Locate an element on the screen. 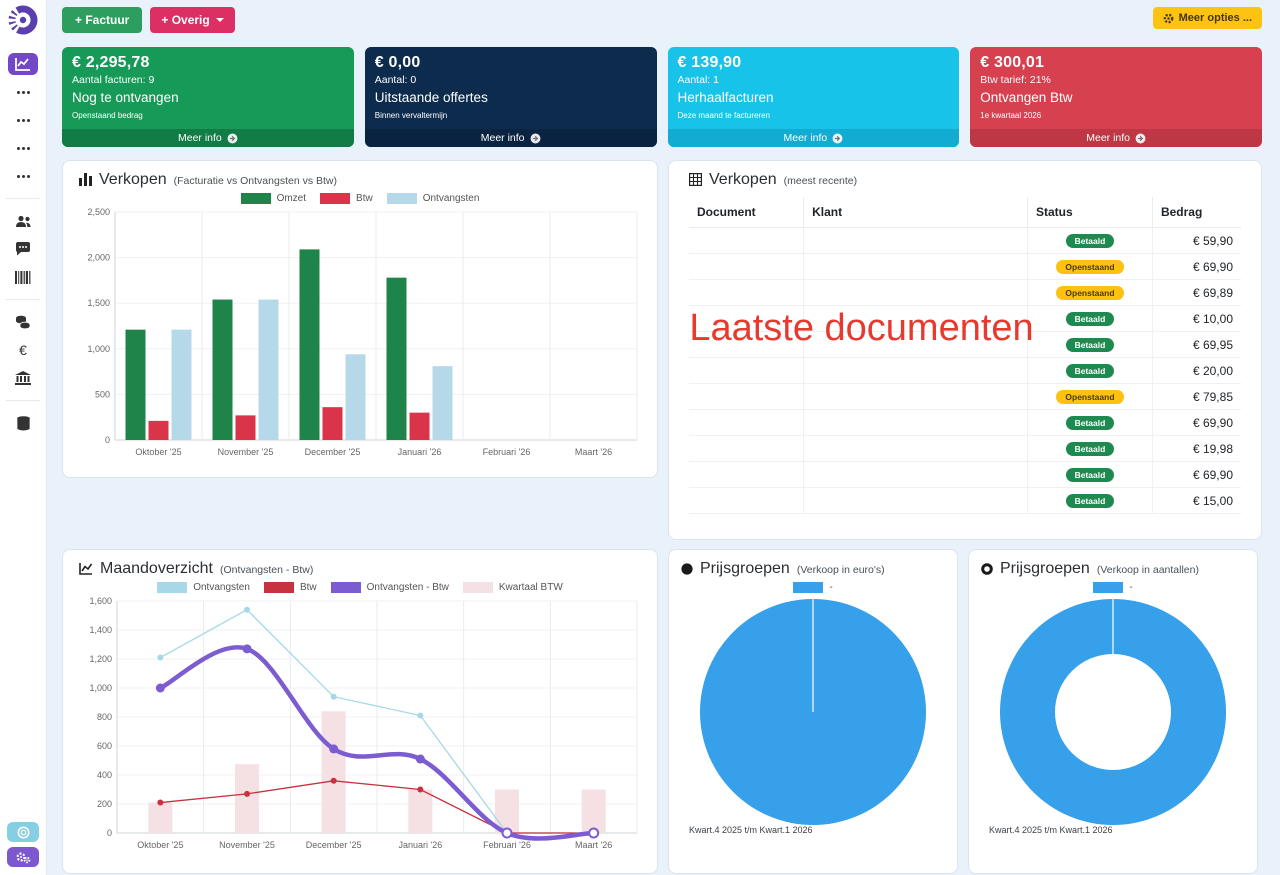 The image size is (1280, 875). table-row: Betaald € 20,00 is located at coordinates (965, 370).